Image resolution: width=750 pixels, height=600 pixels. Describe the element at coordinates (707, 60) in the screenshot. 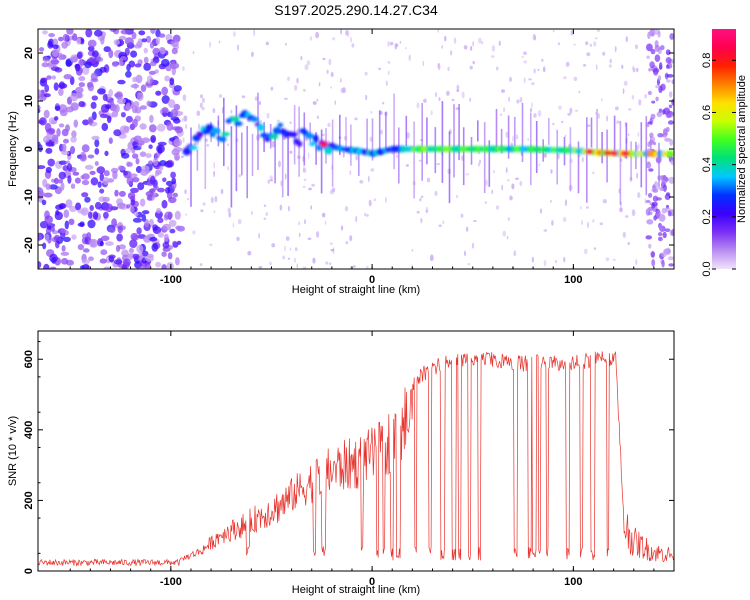

I see `colorbar-tick-label: 0.8` at that location.